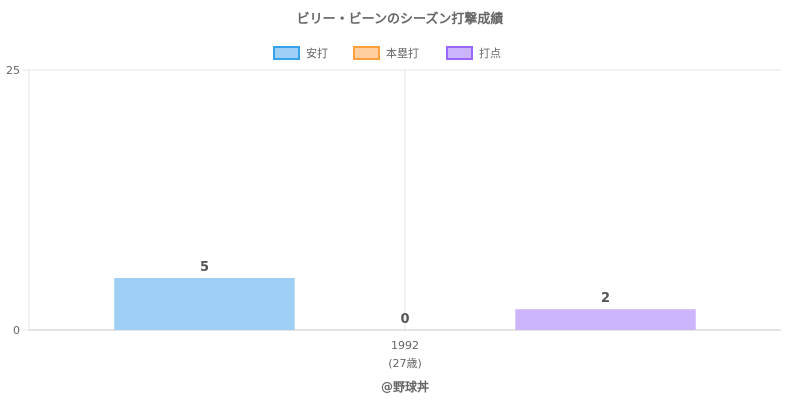 This screenshot has width=800, height=400. What do you see at coordinates (404, 319) in the screenshot?
I see `data-label: 0` at bounding box center [404, 319].